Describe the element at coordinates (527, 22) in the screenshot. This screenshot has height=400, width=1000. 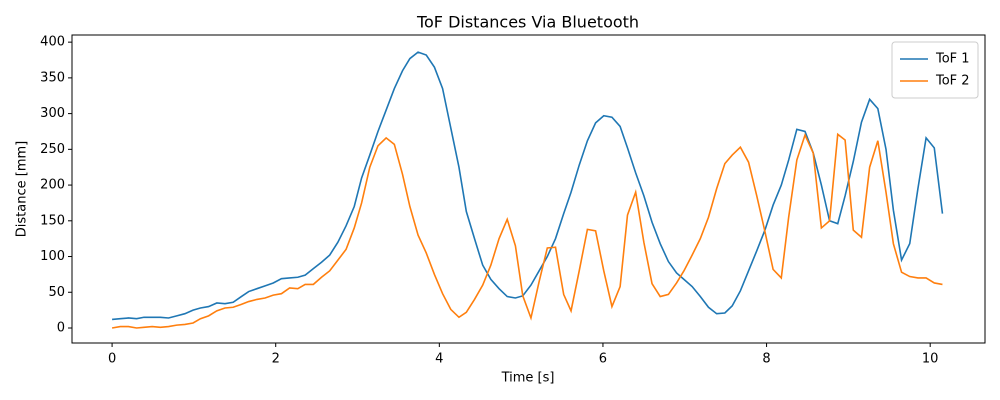
I see `chart-title: ToF Distances Via Bluetooth` at that location.